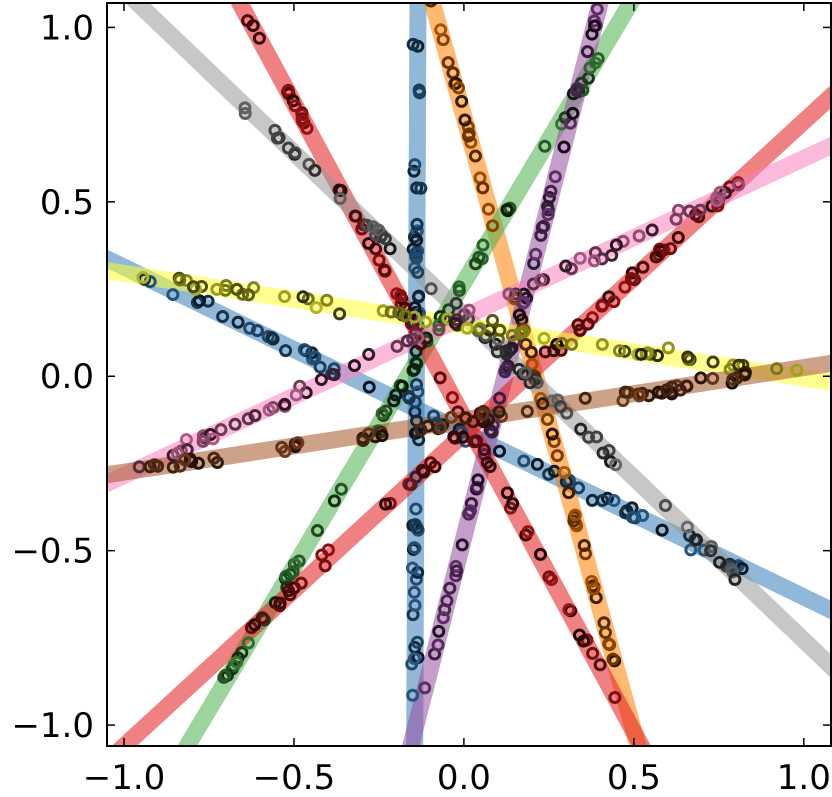  What do you see at coordinates (634, 777) in the screenshot?
I see `x-tick-label: 0.5` at bounding box center [634, 777].